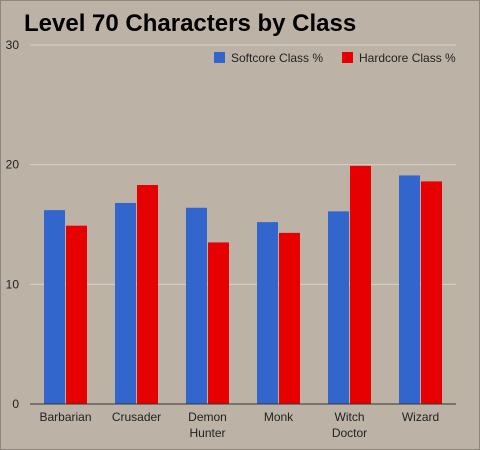  What do you see at coordinates (277, 58) in the screenshot?
I see `legend-label-softcore: Softcore Class %` at bounding box center [277, 58].